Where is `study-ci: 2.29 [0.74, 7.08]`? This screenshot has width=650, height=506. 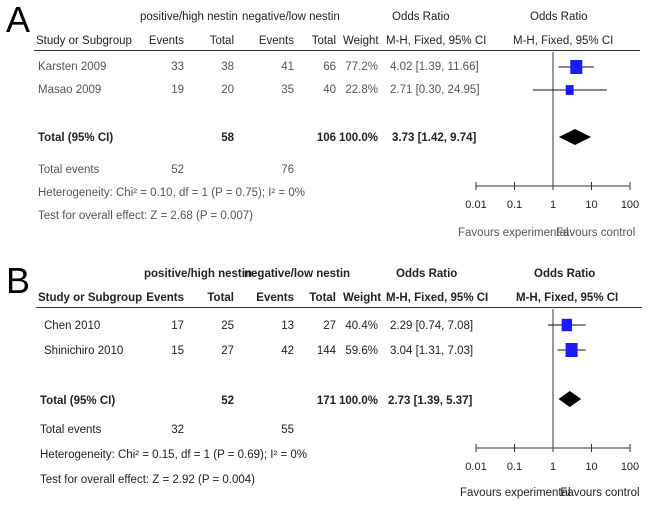
study-ci: 2.29 [0.74, 7.08] is located at coordinates (432, 326).